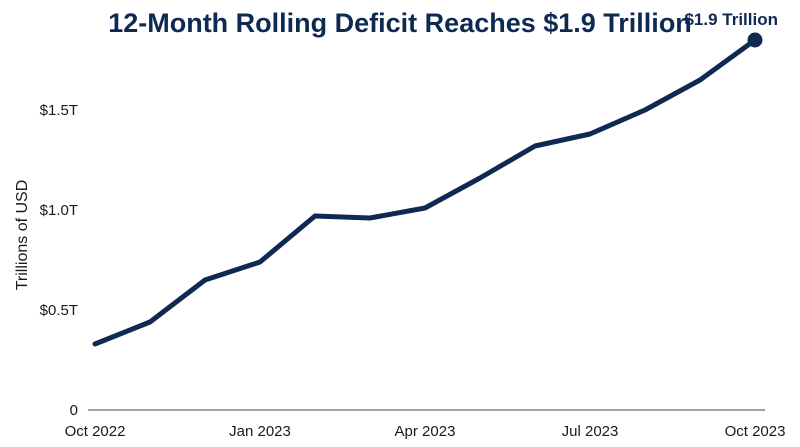  I want to click on y-tick-label: $1.5T, so click(59, 110).